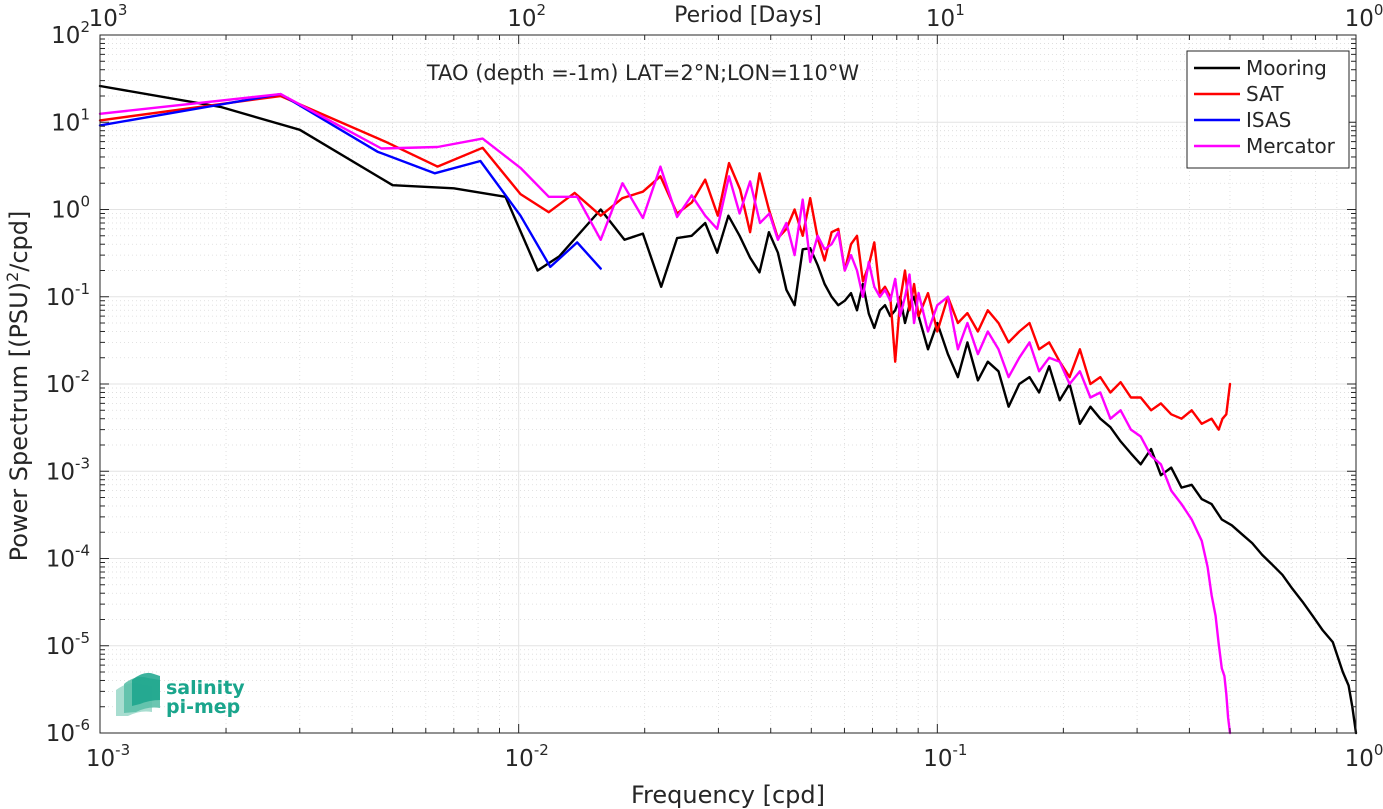 The width and height of the screenshot is (1383, 809). I want to click on top-axis-title: Period [Days], so click(748, 15).